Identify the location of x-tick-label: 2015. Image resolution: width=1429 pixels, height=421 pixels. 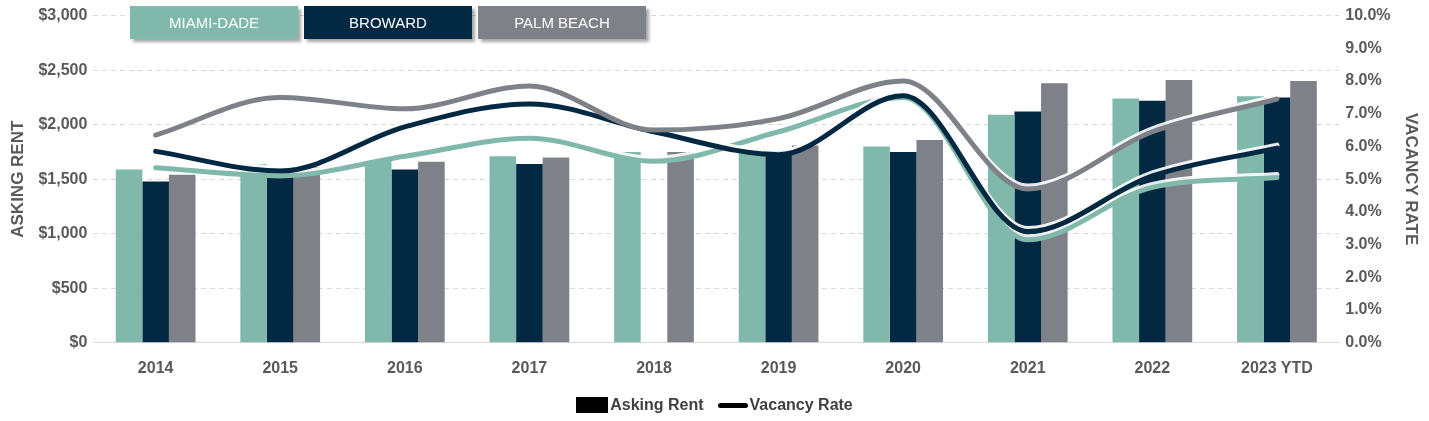
(280, 367).